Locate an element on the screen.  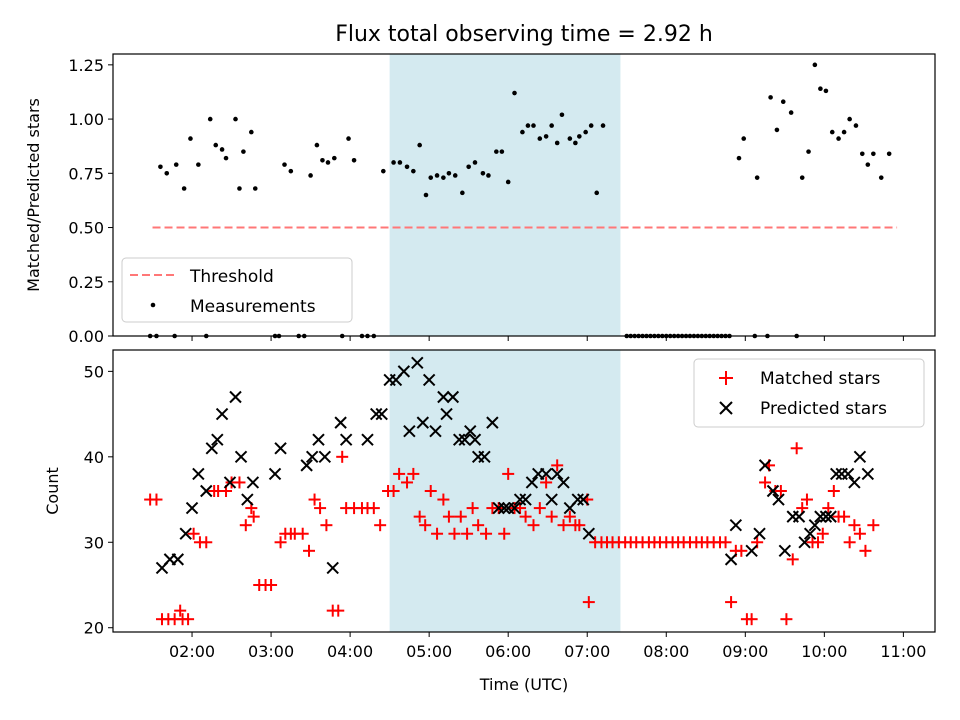
bottom-y-tick-label: 20 is located at coordinates (94, 628).